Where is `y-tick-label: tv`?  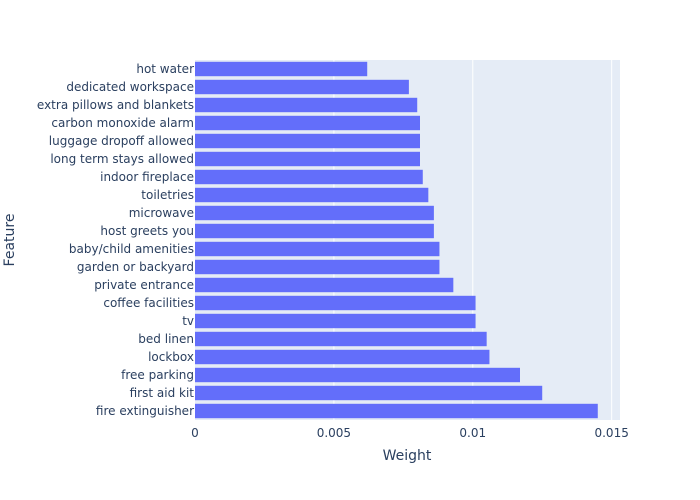
y-tick-label: tv is located at coordinates (188, 321).